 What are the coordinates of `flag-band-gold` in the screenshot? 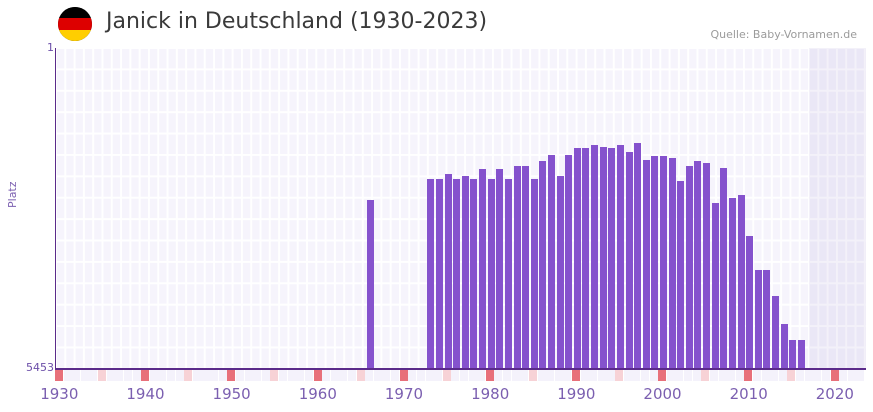 It's located at (75, 35).